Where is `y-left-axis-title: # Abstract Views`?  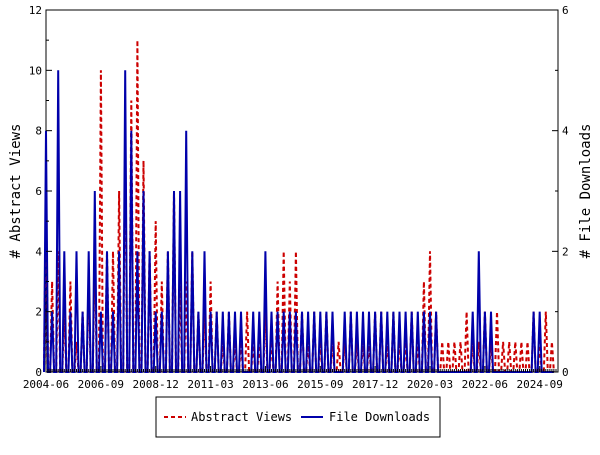 y-left-axis-title: # Abstract Views is located at coordinates (16, 191).